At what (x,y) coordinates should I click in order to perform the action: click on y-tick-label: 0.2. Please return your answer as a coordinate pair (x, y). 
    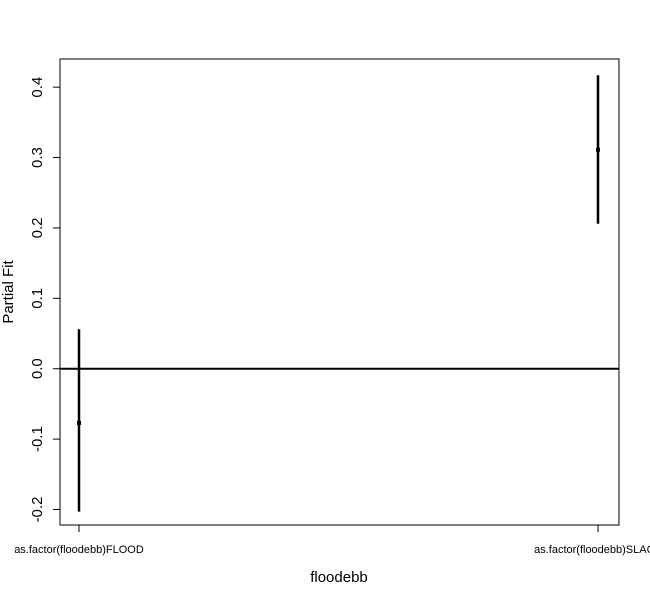
    Looking at the image, I should click on (37, 228).